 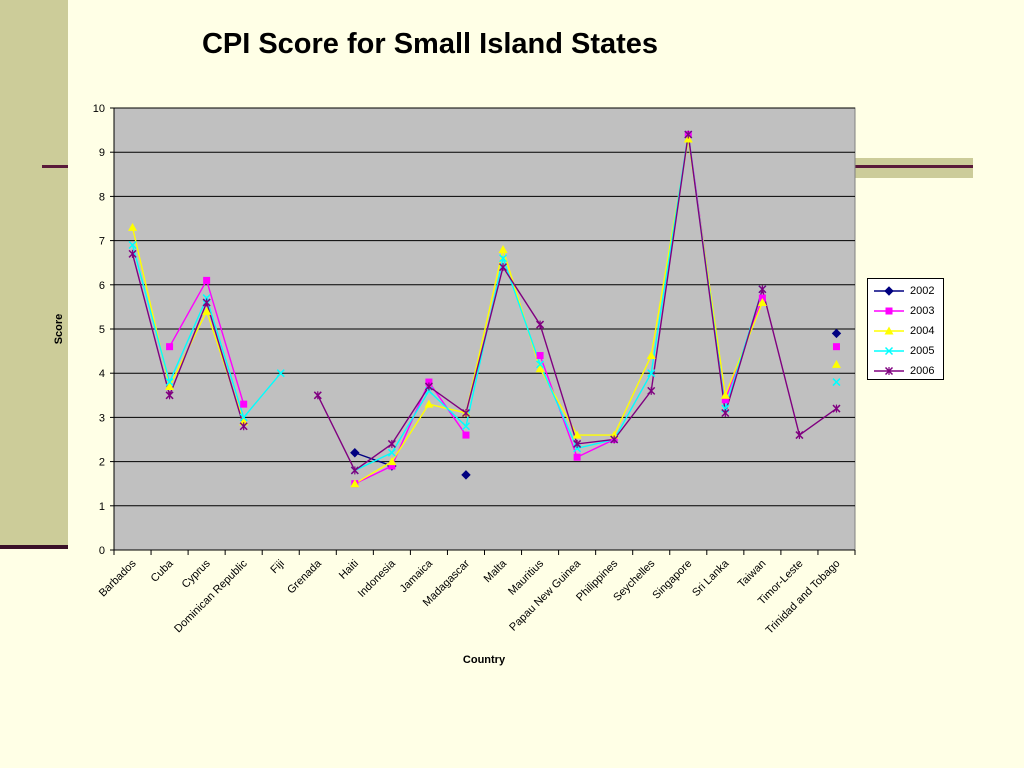 What do you see at coordinates (102, 507) in the screenshot?
I see `y-tick-label: 1` at bounding box center [102, 507].